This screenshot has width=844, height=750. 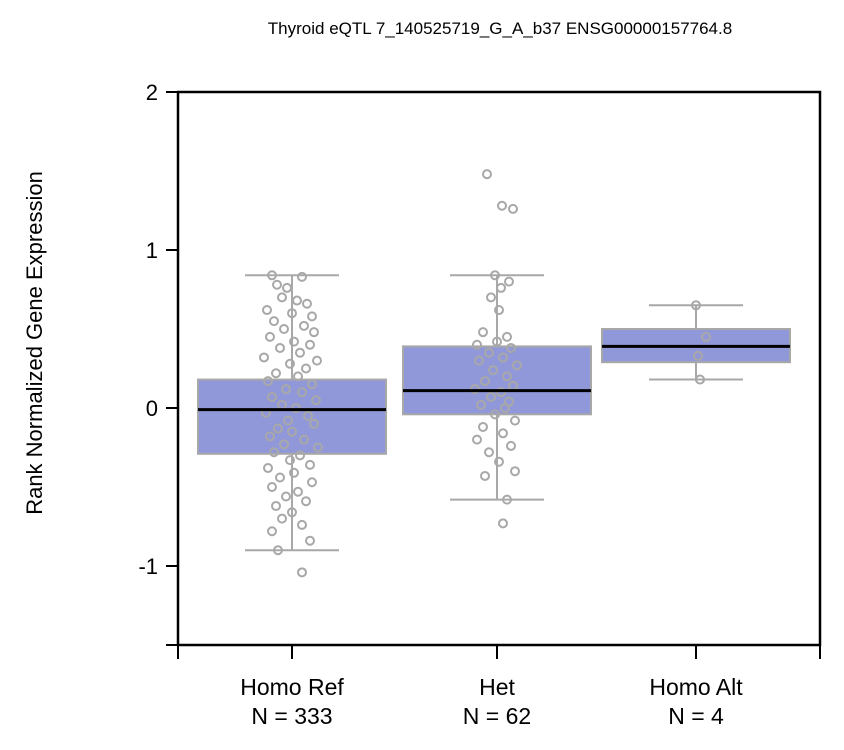 I want to click on x-tick-label: Het, so click(x=497, y=687).